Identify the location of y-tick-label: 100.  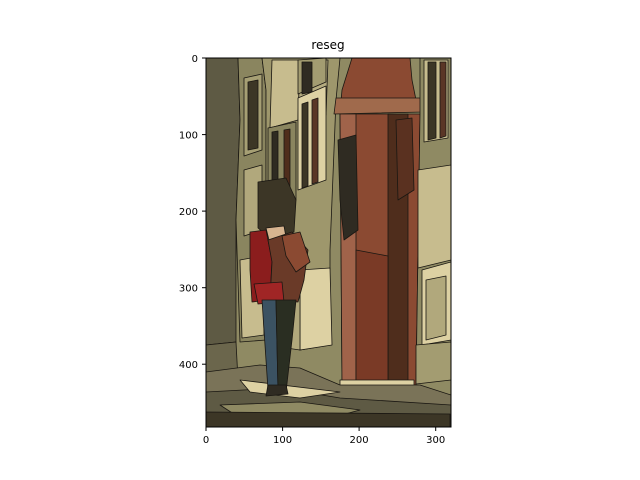
(188, 136).